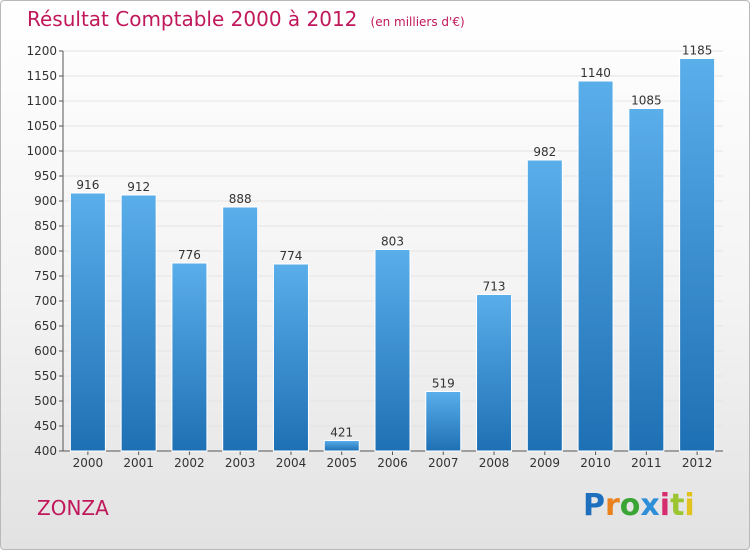  I want to click on bar-2002, so click(189, 357).